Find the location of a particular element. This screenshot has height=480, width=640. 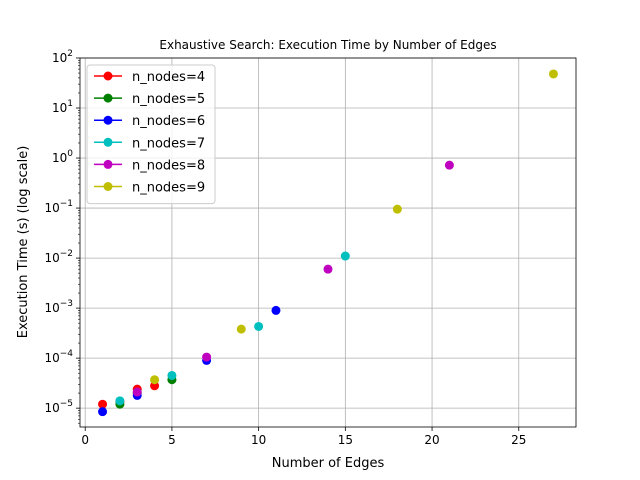

legend-label: n_nodes=6 is located at coordinates (168, 121).